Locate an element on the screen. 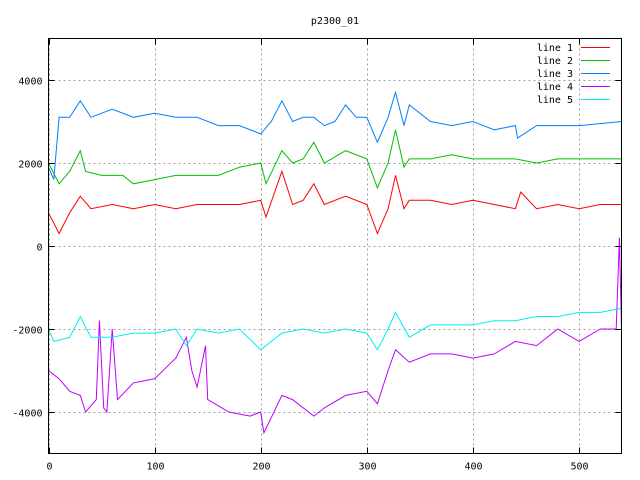  y-tick-label: 4000 is located at coordinates (30, 82).